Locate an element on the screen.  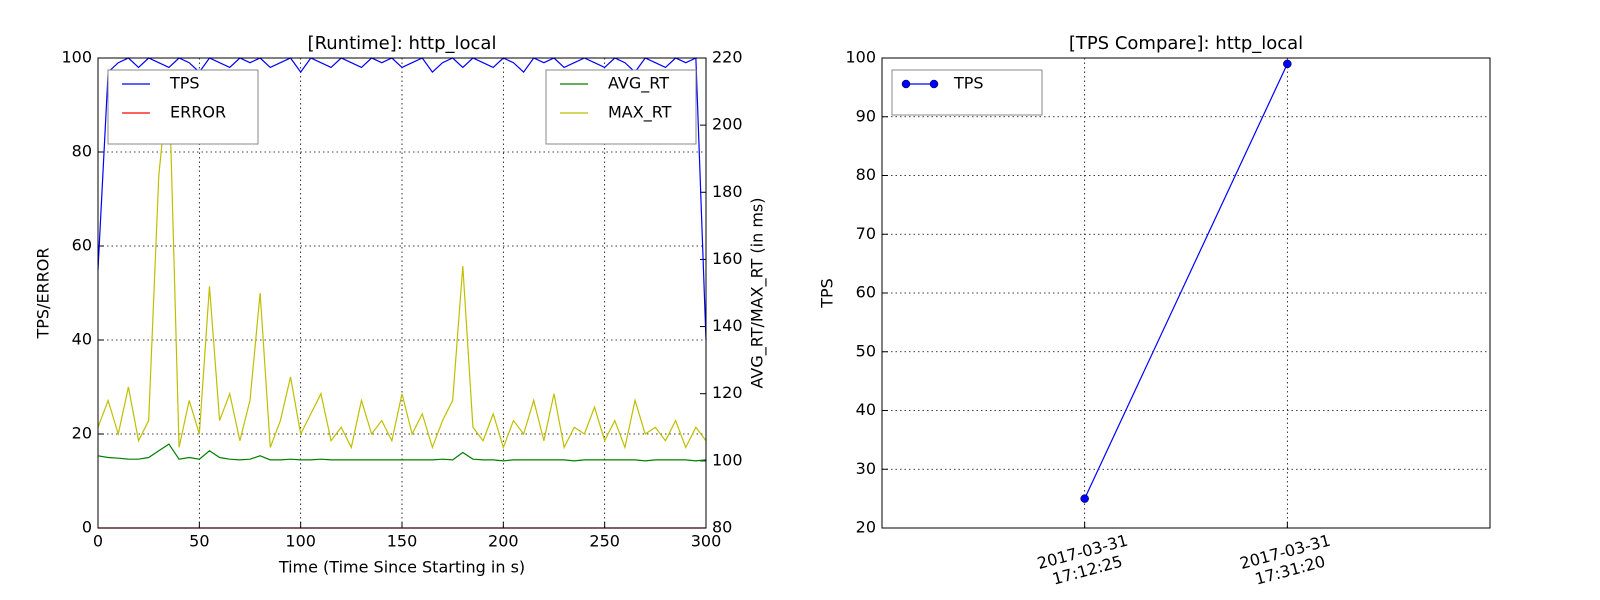
y-axis-label: TPS/ERROR is located at coordinates (43, 293).